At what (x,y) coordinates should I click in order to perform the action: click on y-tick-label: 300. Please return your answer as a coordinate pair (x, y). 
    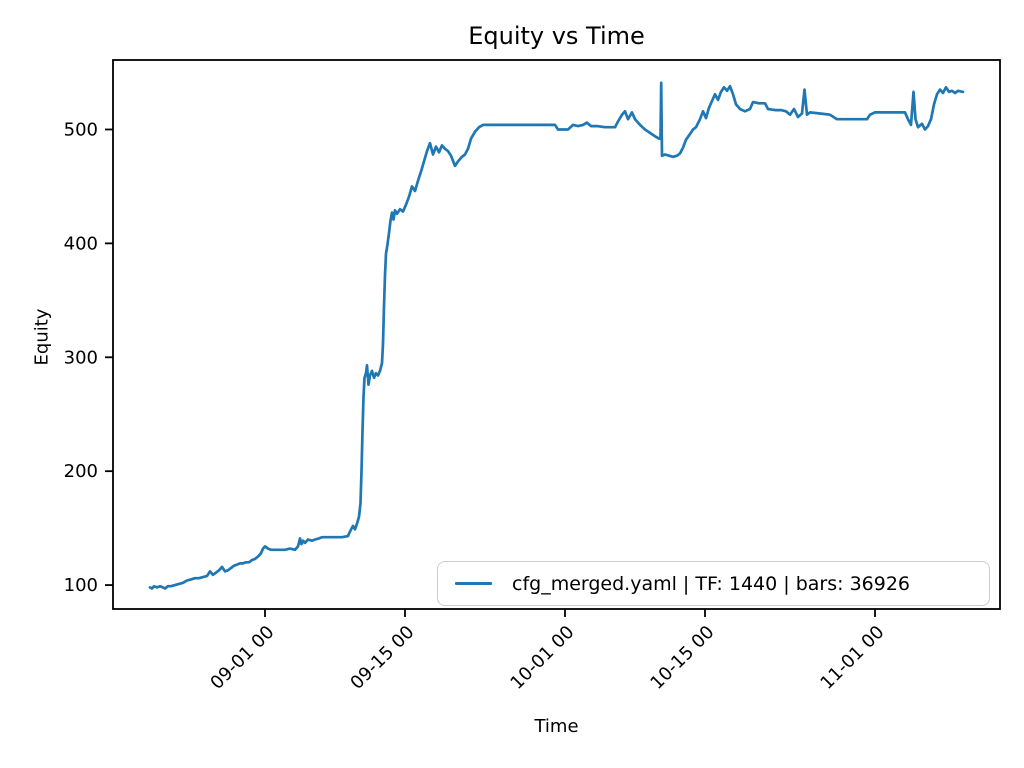
    Looking at the image, I should click on (81, 357).